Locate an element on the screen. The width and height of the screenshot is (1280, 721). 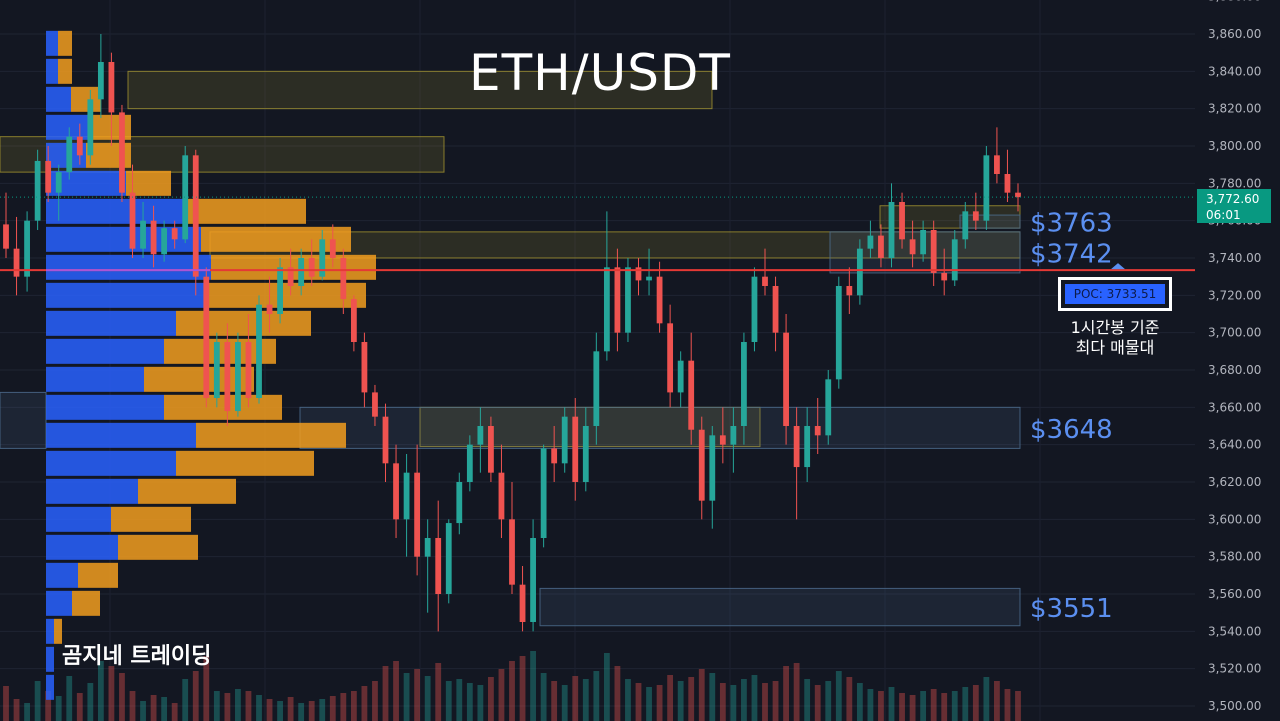
level-labels: $3763$3742 $3648 $3551 is located at coordinates (1071, 416).